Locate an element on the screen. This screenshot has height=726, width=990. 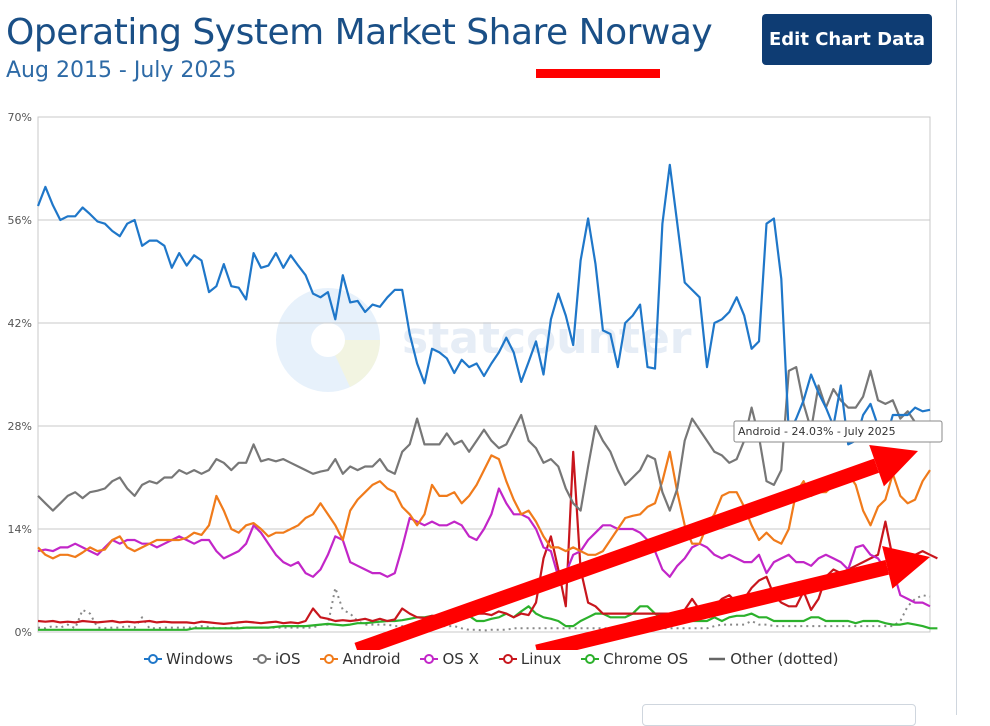
watermark-logo-slice is located at coordinates (354, 363).